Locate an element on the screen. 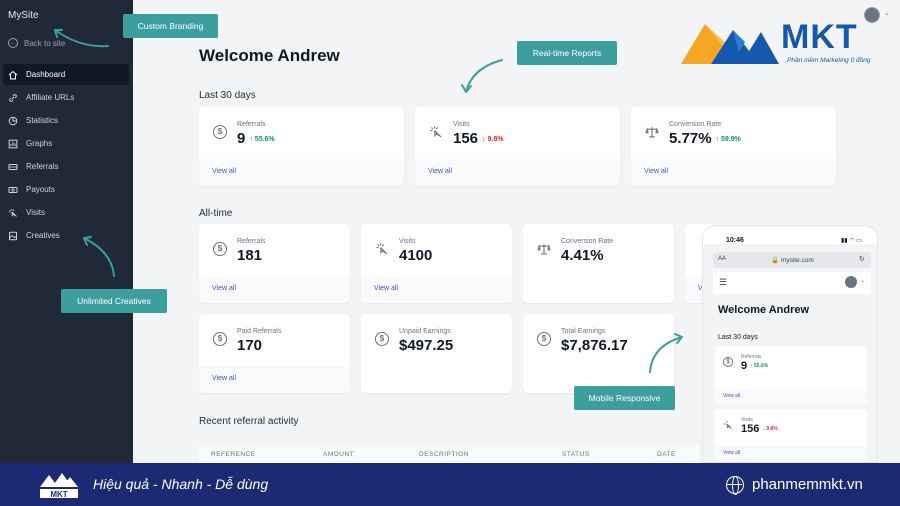  sidebar-item-statistics: Statistics is located at coordinates (66, 120).